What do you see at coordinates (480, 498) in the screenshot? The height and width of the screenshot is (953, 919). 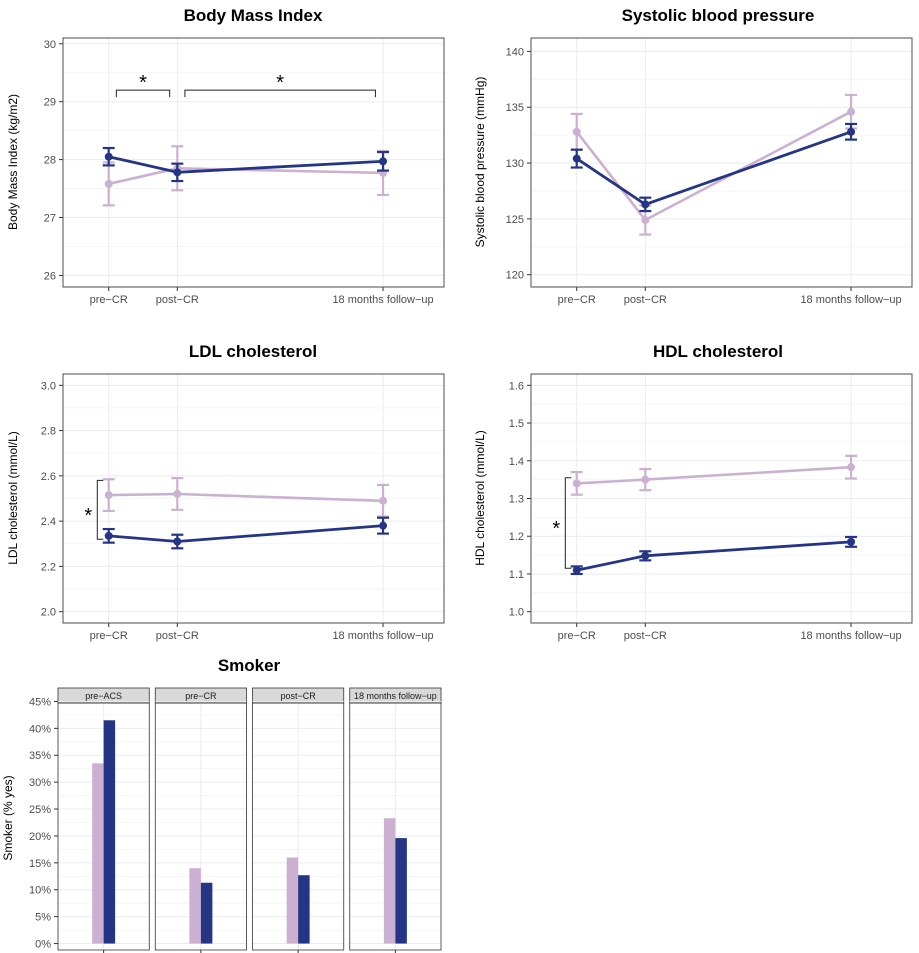 I see `y-axis-label: HDL cholesterol (mmol/L)` at bounding box center [480, 498].